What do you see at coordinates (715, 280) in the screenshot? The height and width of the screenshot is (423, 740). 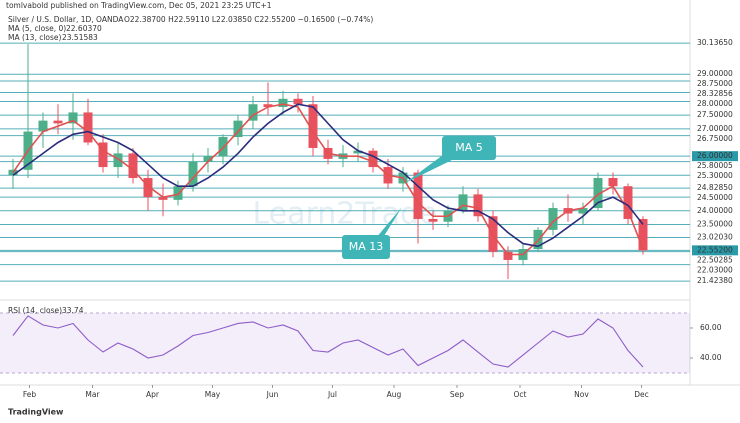 I see `y-tick-label: 21.42380` at bounding box center [715, 280].